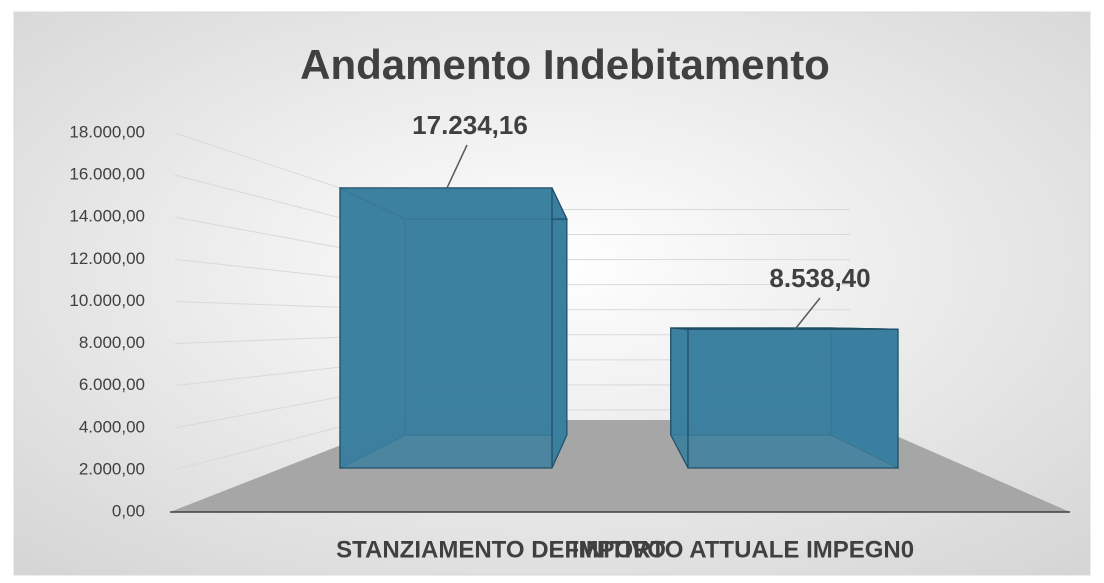 This screenshot has width=1104, height=583. I want to click on y-tick-label: 2.000,00, so click(112, 468).